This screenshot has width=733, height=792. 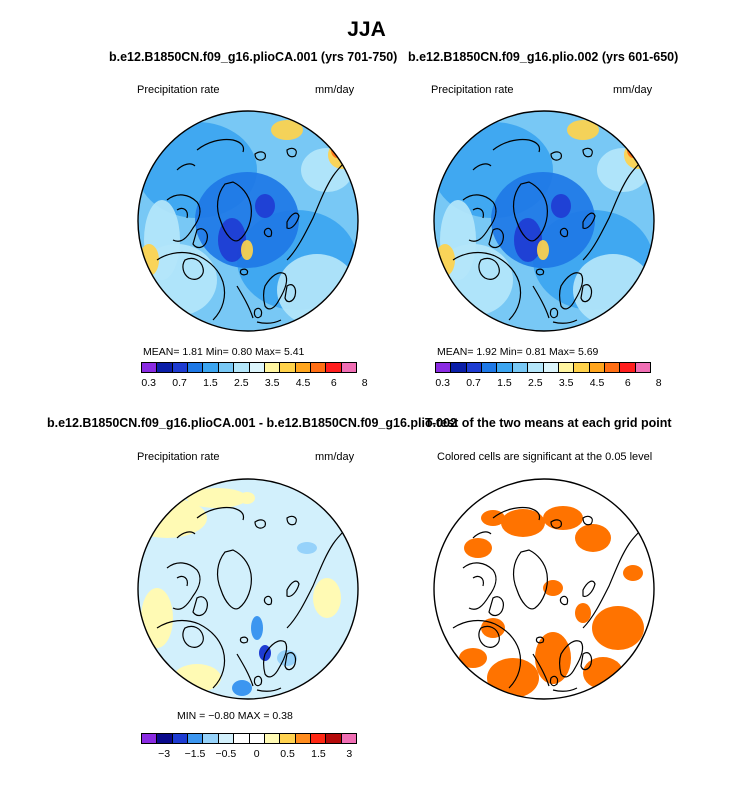 I want to click on colorbar-tick-label: 0.5, so click(x=287, y=754).